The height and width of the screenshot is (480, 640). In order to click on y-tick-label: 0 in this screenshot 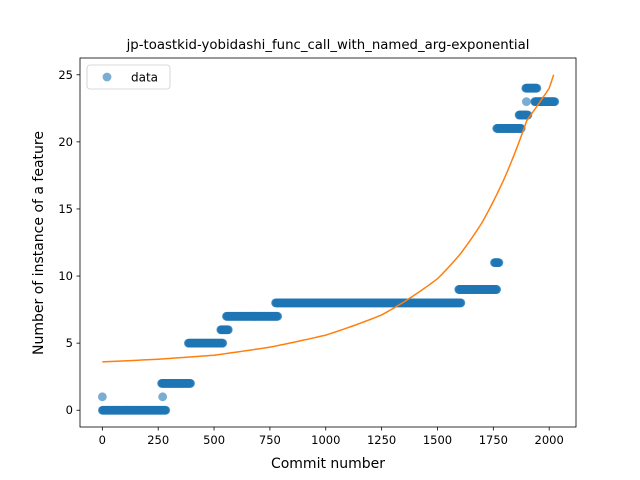, I will do `click(69, 410)`.